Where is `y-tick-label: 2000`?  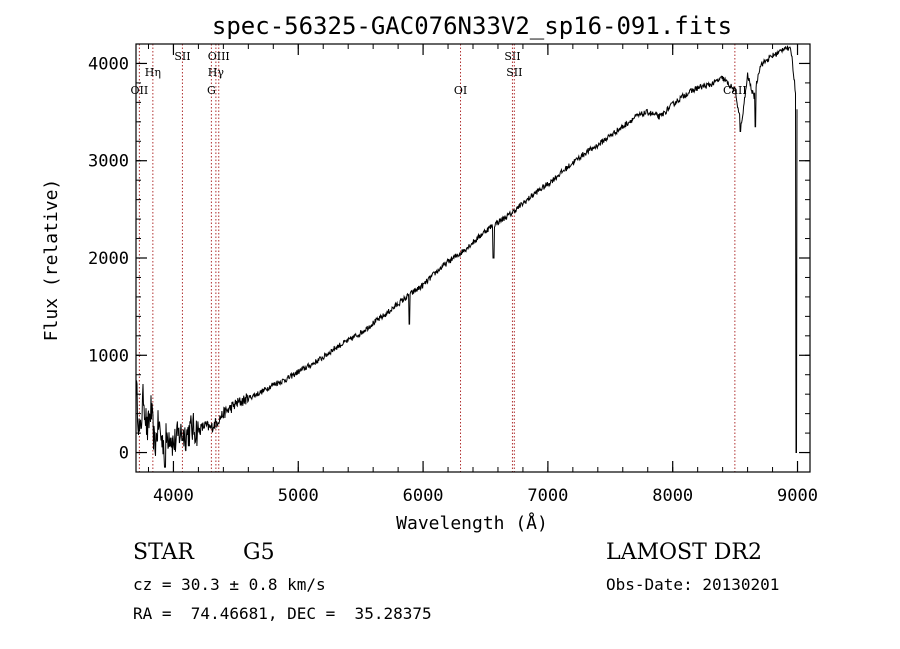 y-tick-label: 2000 is located at coordinates (108, 259).